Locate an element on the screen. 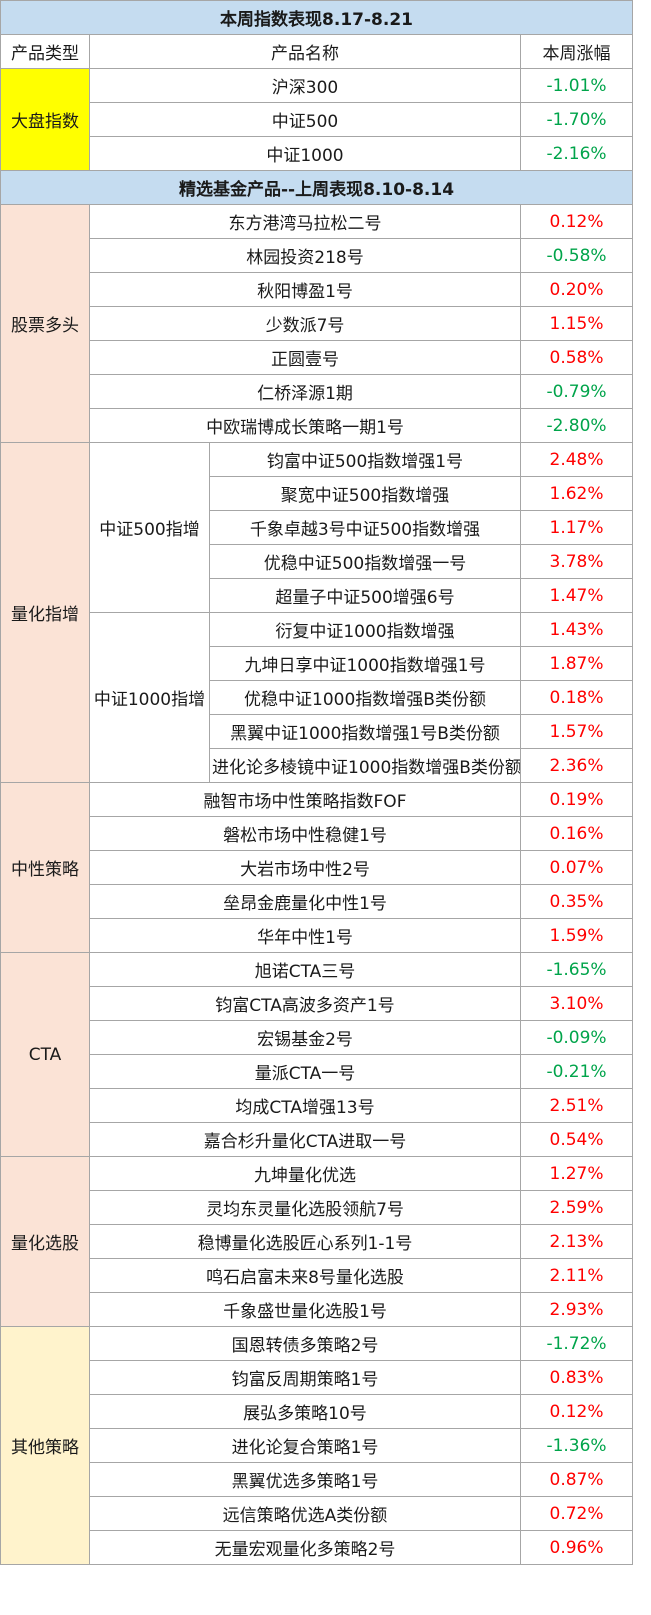 The width and height of the screenshot is (651, 1615). table-row: 优稳中证500指数增强一号 3.78% is located at coordinates (317, 561).